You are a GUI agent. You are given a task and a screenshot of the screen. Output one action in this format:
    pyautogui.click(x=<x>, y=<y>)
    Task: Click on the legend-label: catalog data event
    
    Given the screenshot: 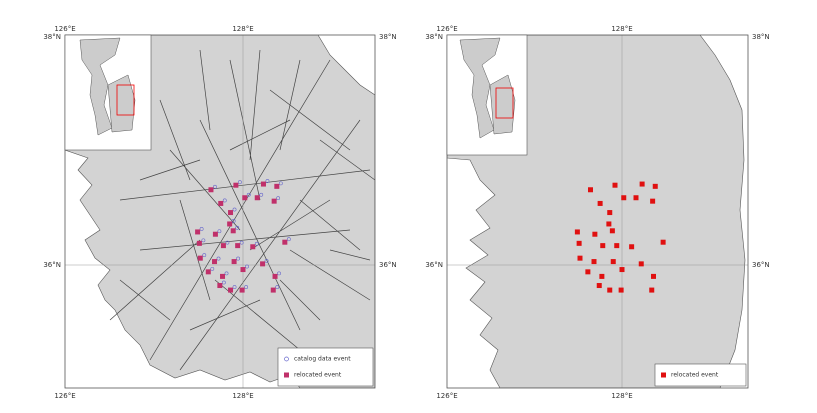 What is the action you would take?
    pyautogui.click(x=322, y=359)
    